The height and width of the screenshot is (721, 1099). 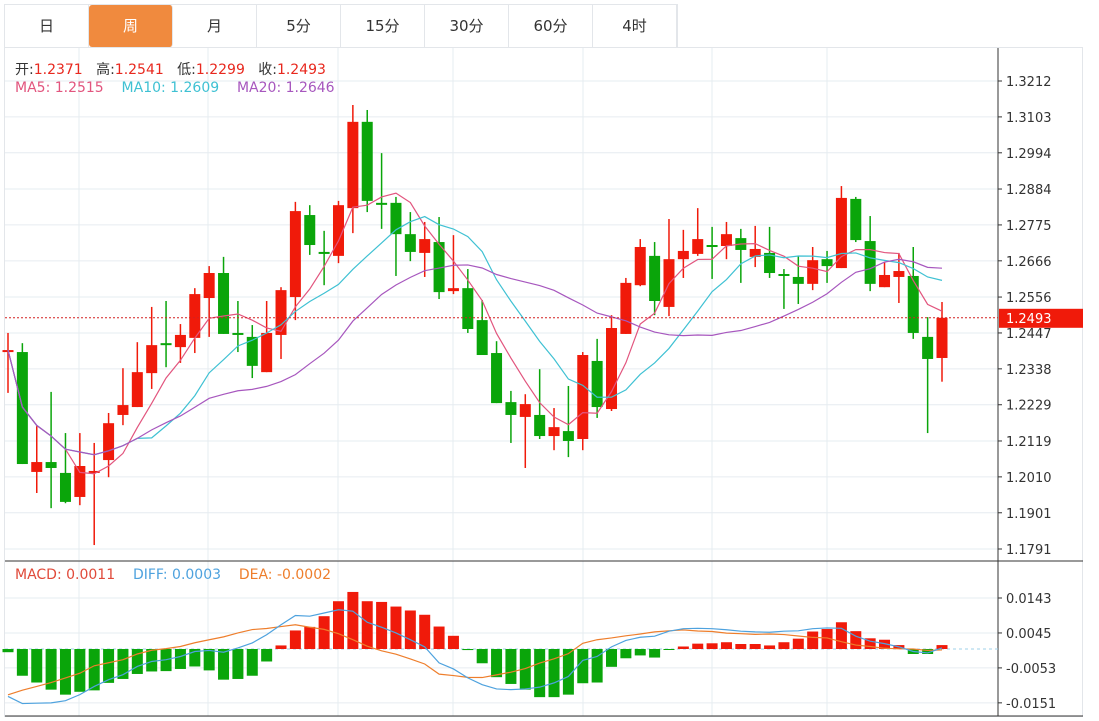 What do you see at coordinates (285, 88) in the screenshot?
I see `ma20-value: MA20: 1.2646` at bounding box center [285, 88].